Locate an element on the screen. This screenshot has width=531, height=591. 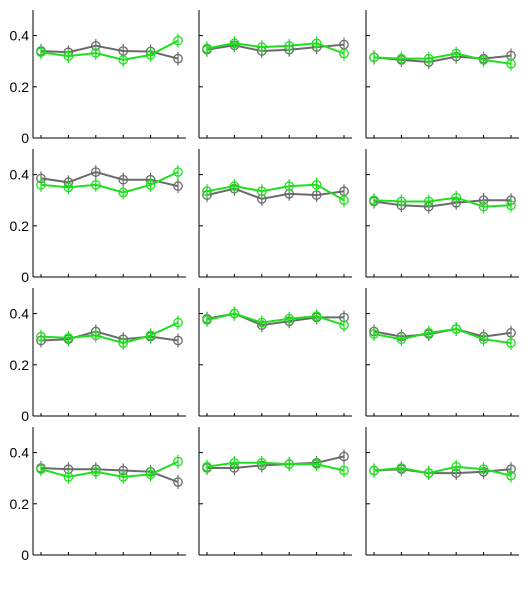
panel-r3-c3 is located at coordinates (442, 352).